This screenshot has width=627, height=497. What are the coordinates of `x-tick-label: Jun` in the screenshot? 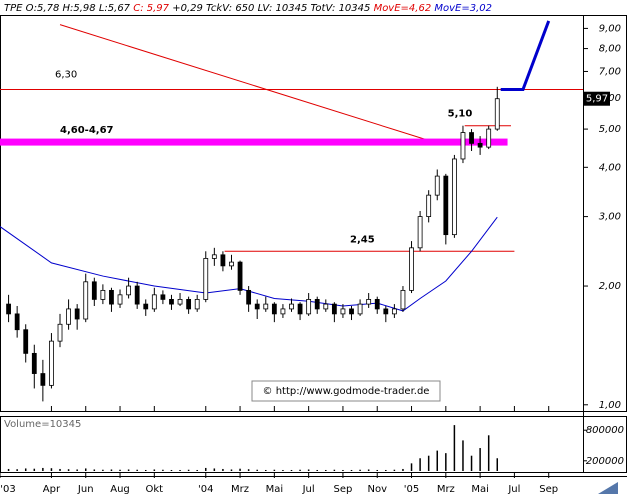 It's located at (85, 489).